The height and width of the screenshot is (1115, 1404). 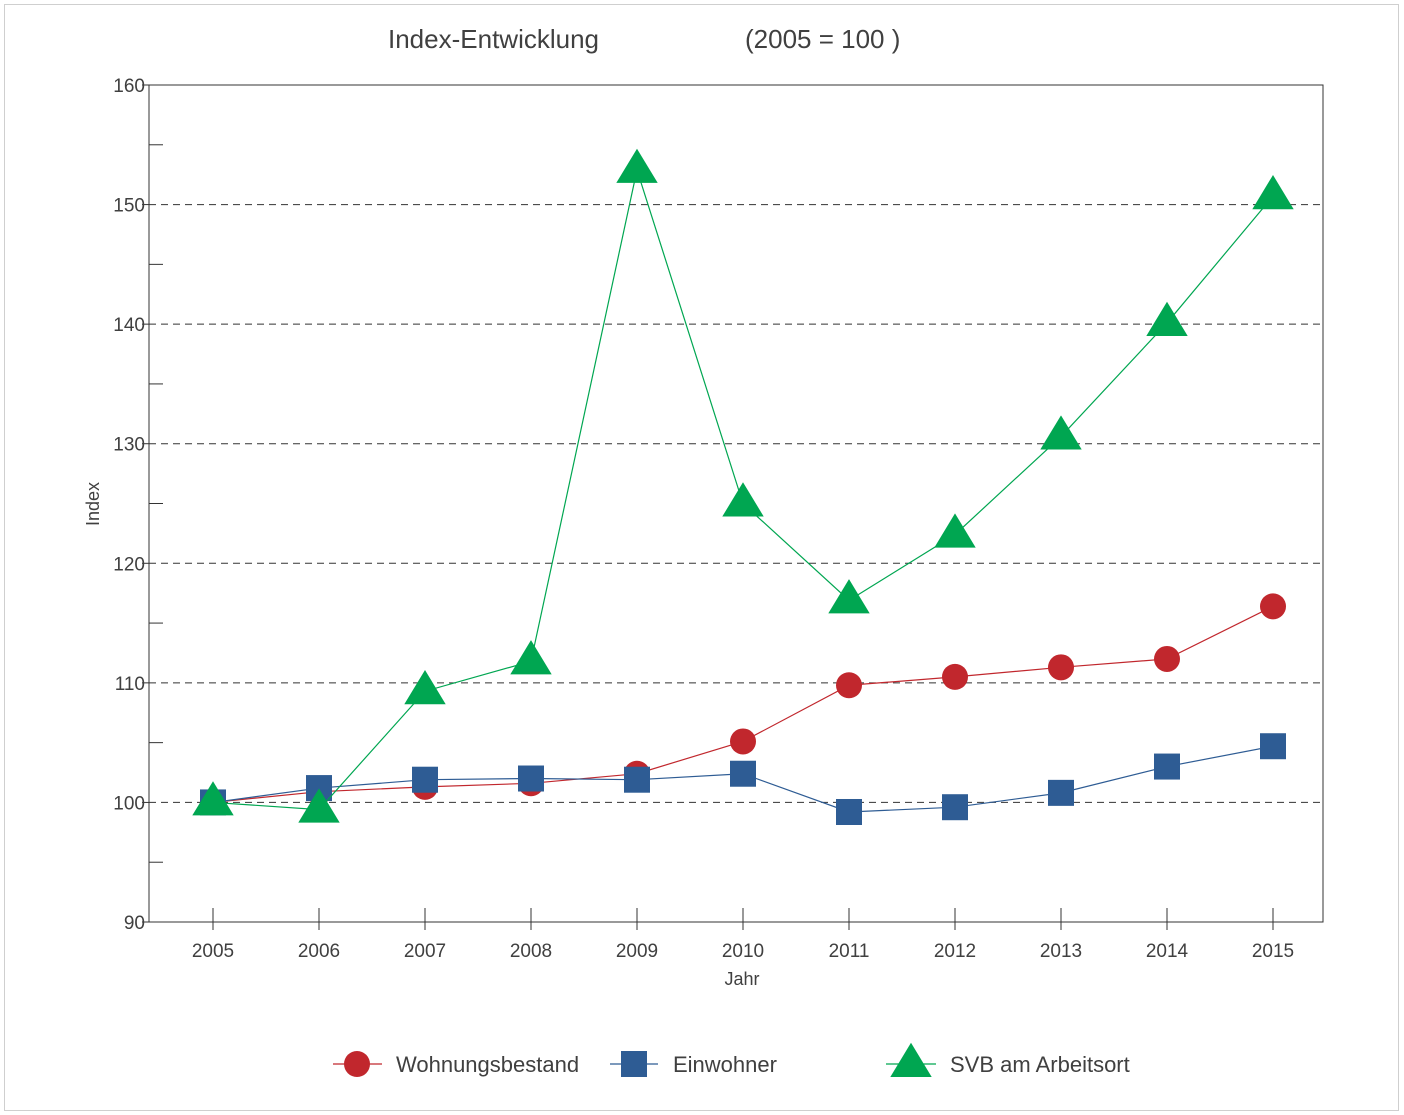 I want to click on y-tick-label: 150, so click(x=129, y=206).